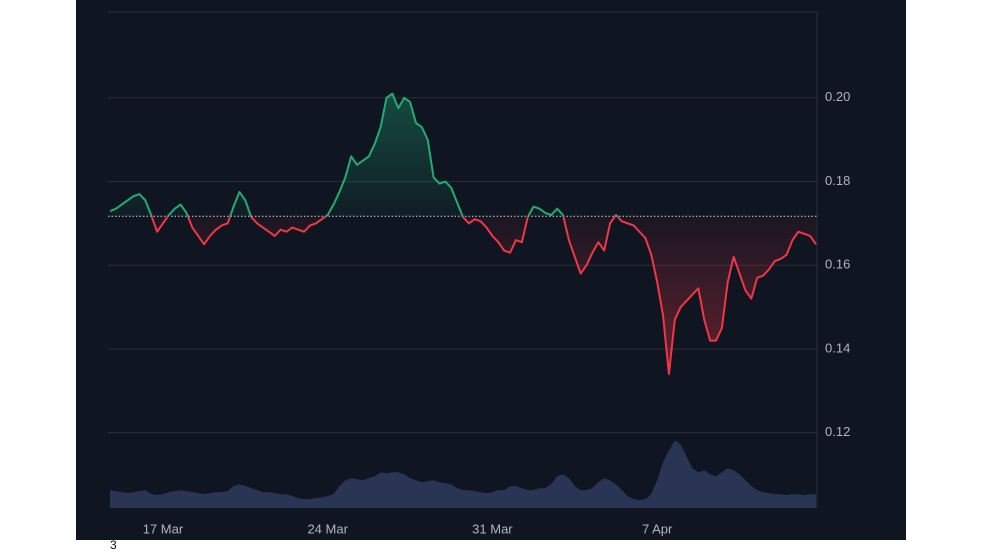 Image resolution: width=984 pixels, height=554 pixels. I want to click on y-tick-label: 0.16, so click(837, 264).